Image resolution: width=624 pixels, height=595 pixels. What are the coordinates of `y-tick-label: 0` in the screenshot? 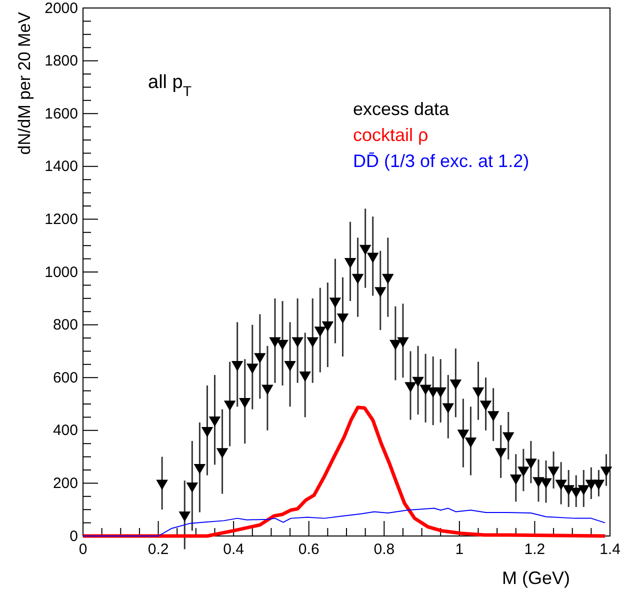 It's located at (74, 536).